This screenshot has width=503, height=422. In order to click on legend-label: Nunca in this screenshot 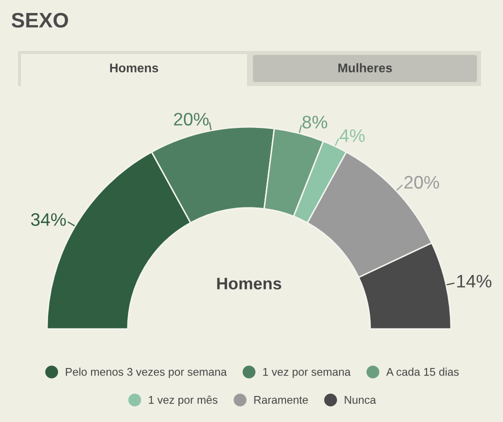, I will do `click(360, 400)`.